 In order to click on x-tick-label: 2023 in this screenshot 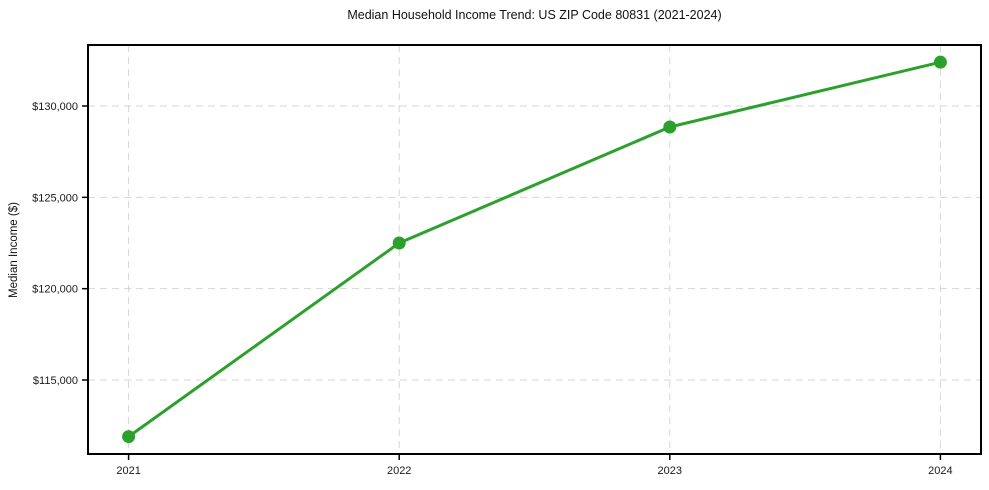, I will do `click(670, 471)`.